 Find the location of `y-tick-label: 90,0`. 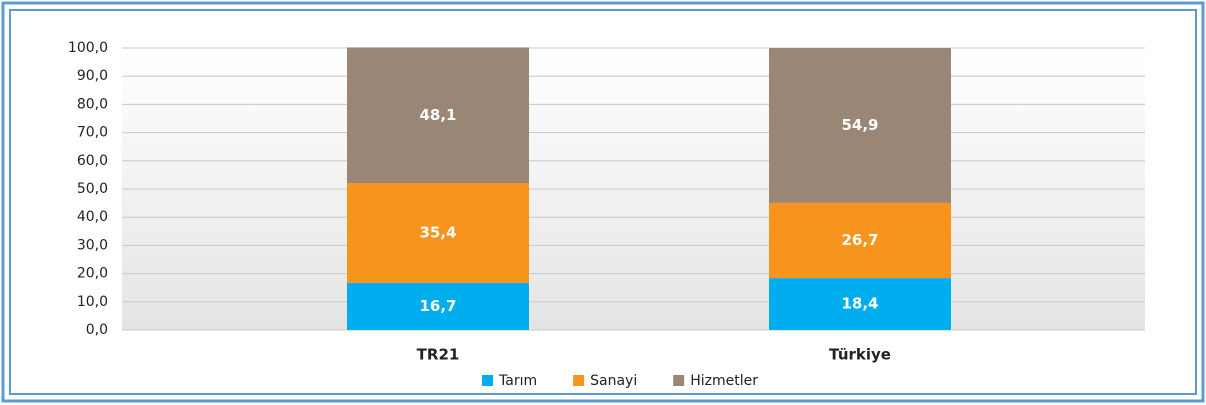

y-tick-label: 90,0 is located at coordinates (92, 76).